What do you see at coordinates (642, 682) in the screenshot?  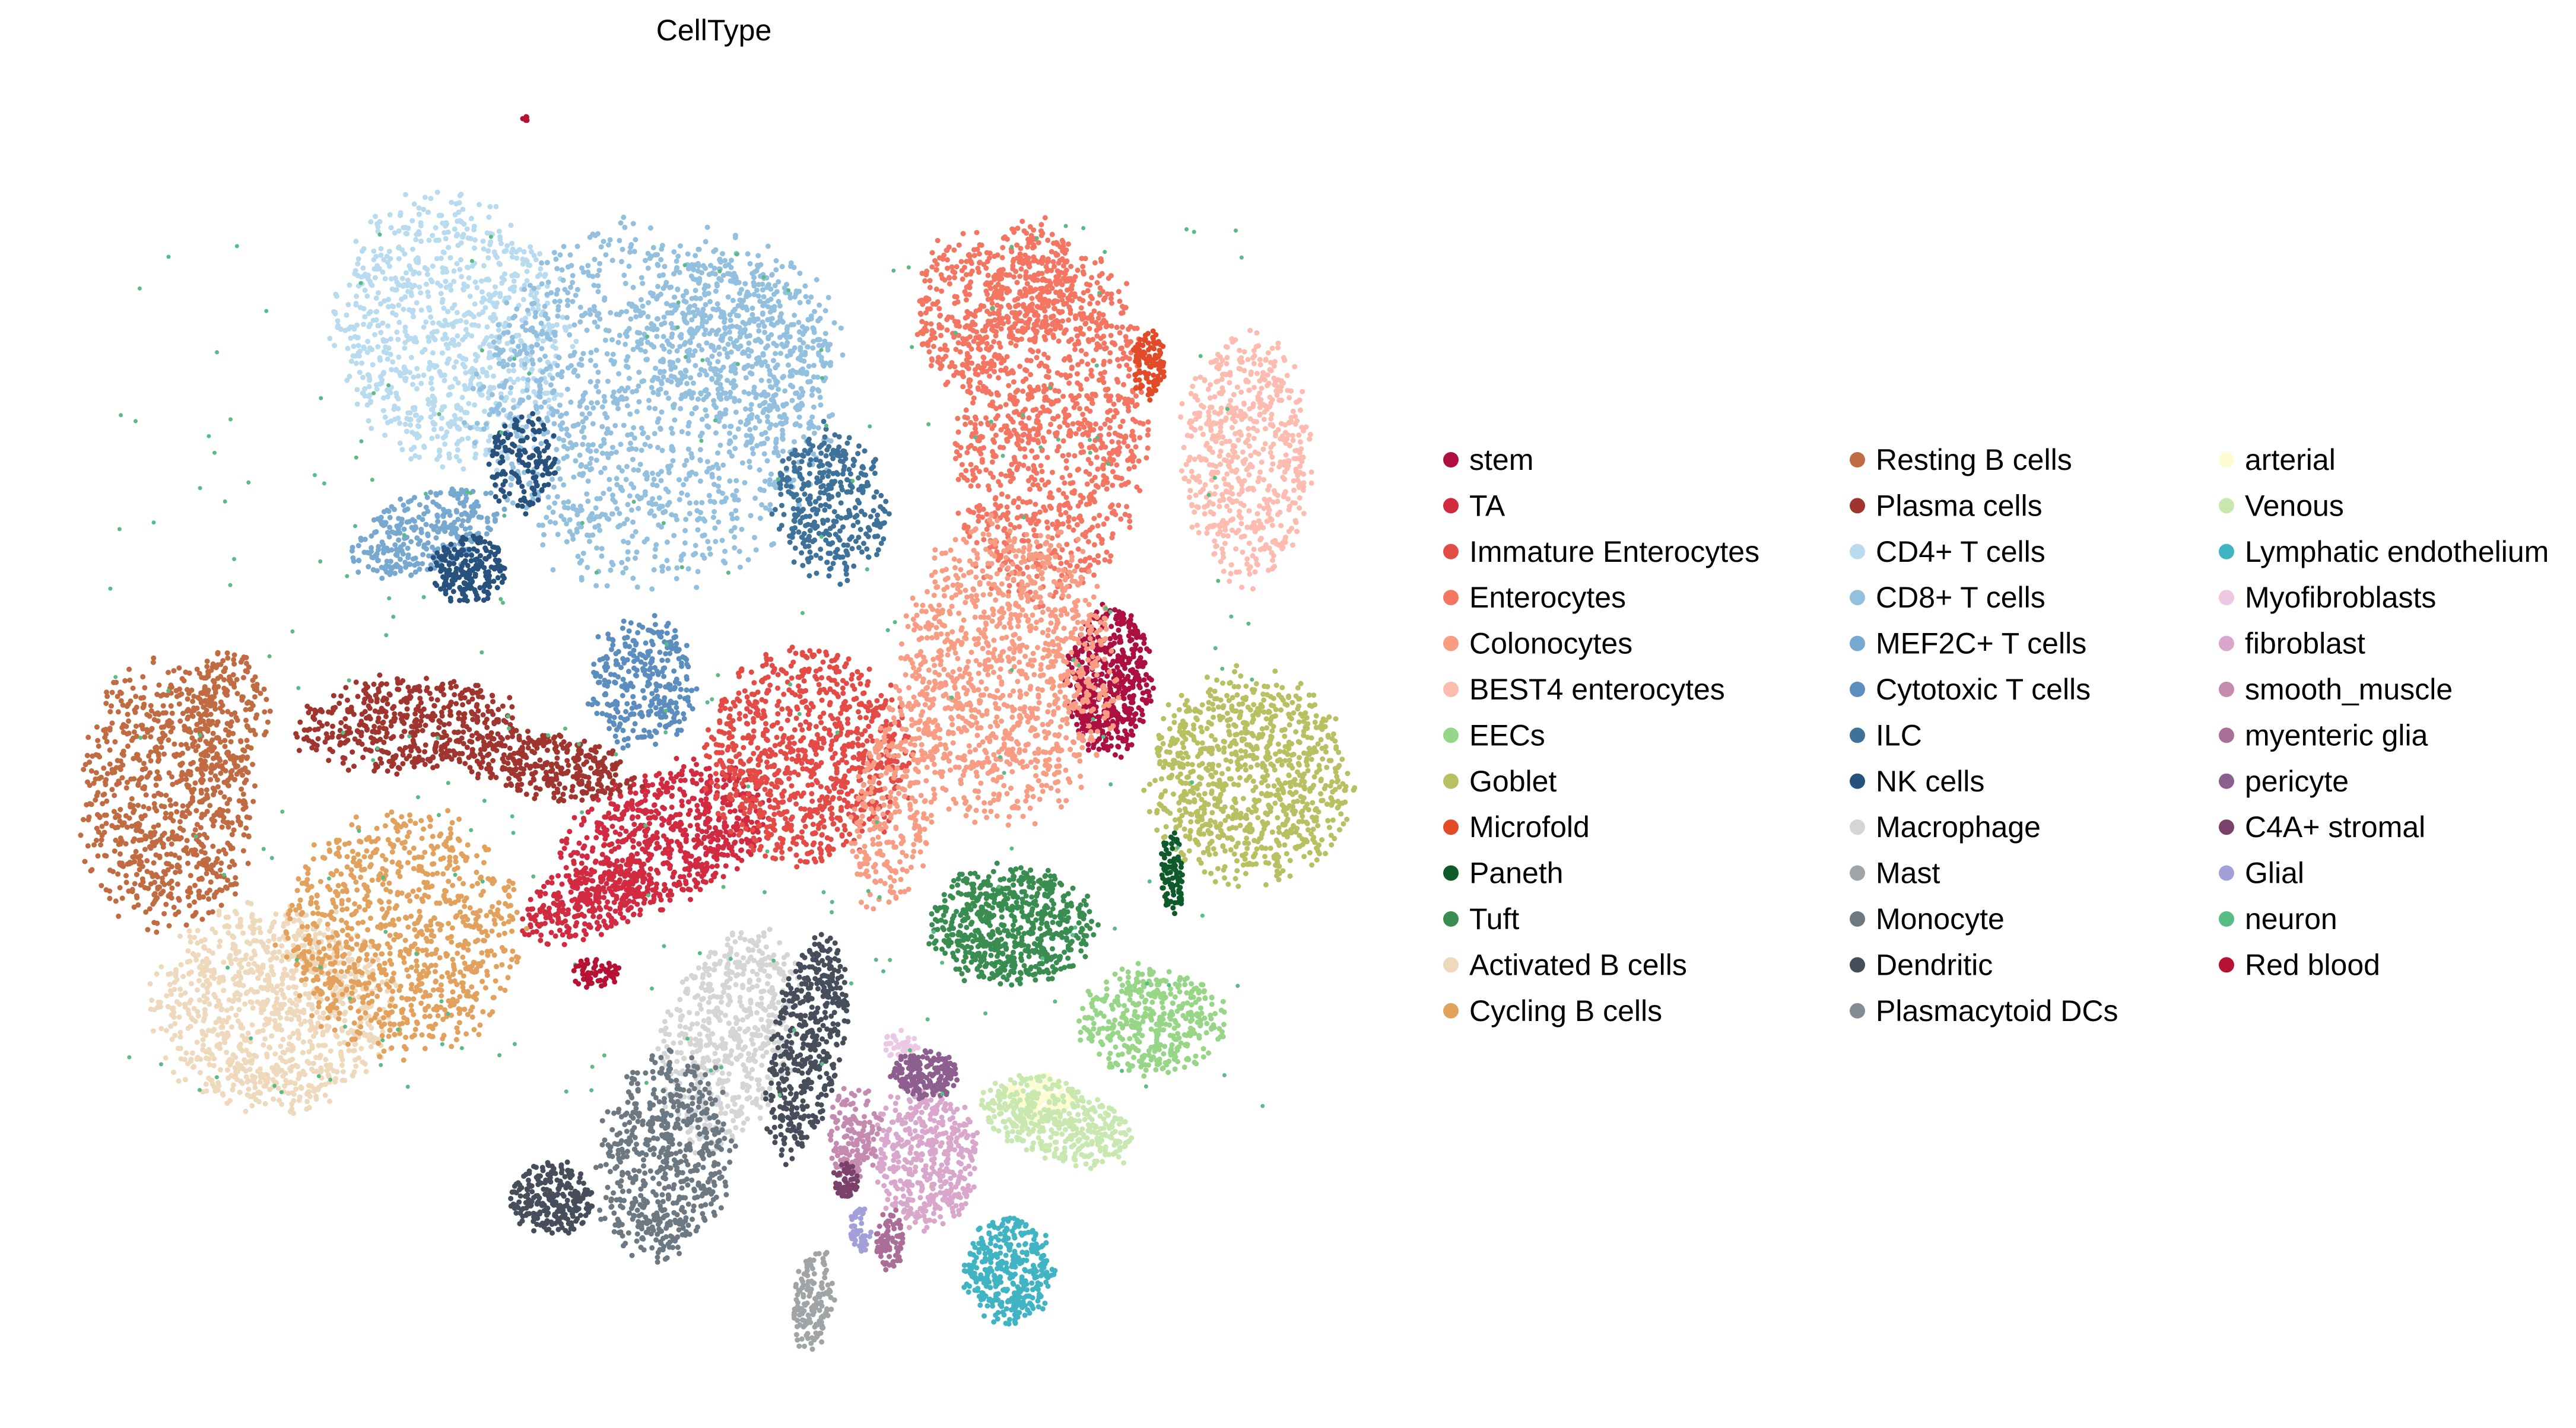 I see `cluster-cytotoxic-t-cells` at bounding box center [642, 682].